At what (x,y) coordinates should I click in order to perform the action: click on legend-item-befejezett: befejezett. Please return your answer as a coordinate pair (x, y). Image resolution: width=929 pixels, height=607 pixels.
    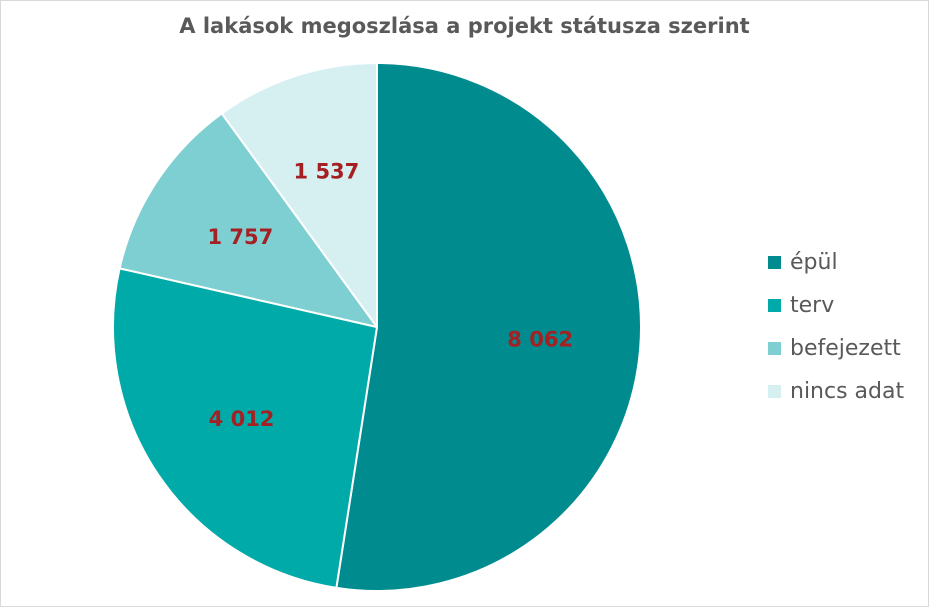
    Looking at the image, I should click on (836, 348).